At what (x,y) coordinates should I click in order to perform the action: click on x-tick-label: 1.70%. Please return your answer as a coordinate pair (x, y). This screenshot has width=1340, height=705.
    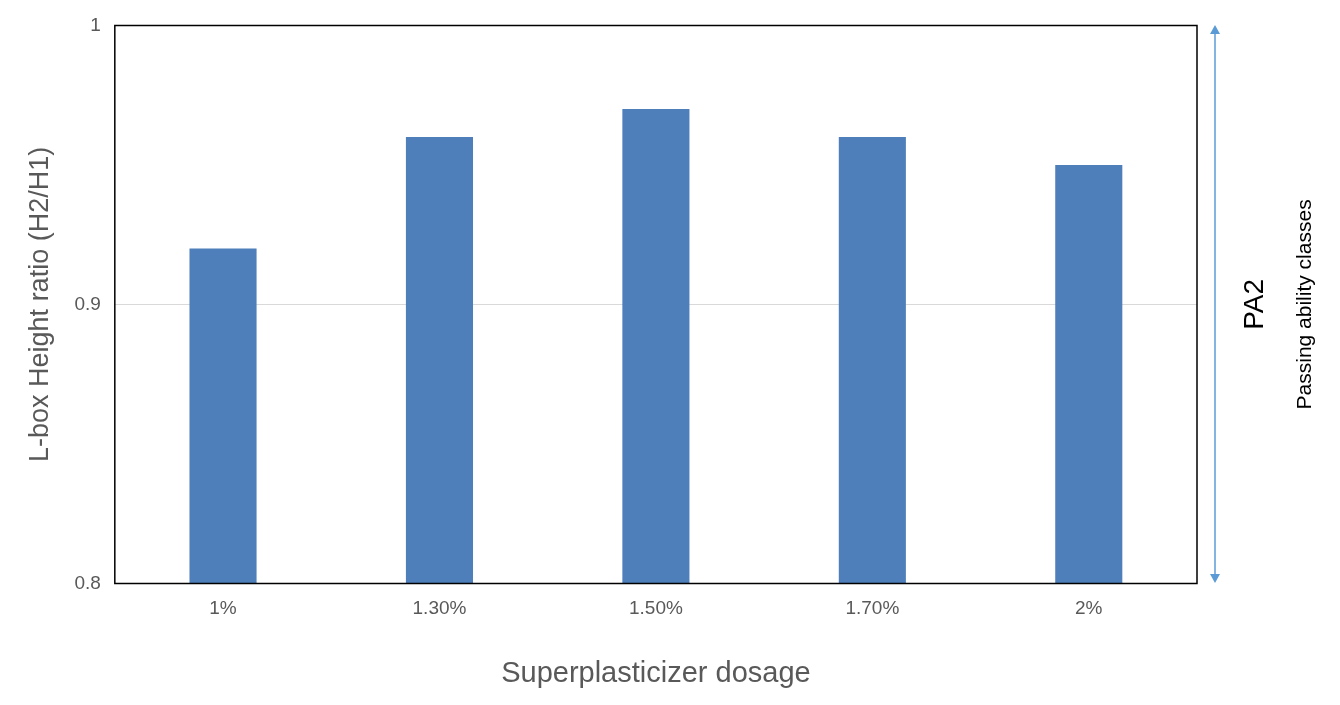
    Looking at the image, I should click on (872, 608).